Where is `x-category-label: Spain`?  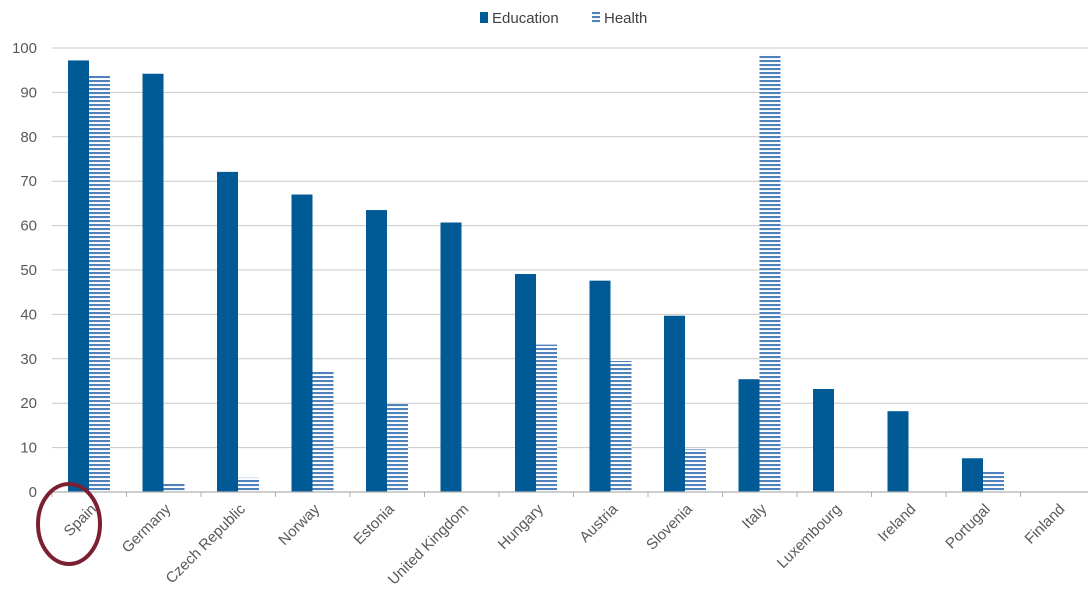
x-category-label: Spain is located at coordinates (80, 520).